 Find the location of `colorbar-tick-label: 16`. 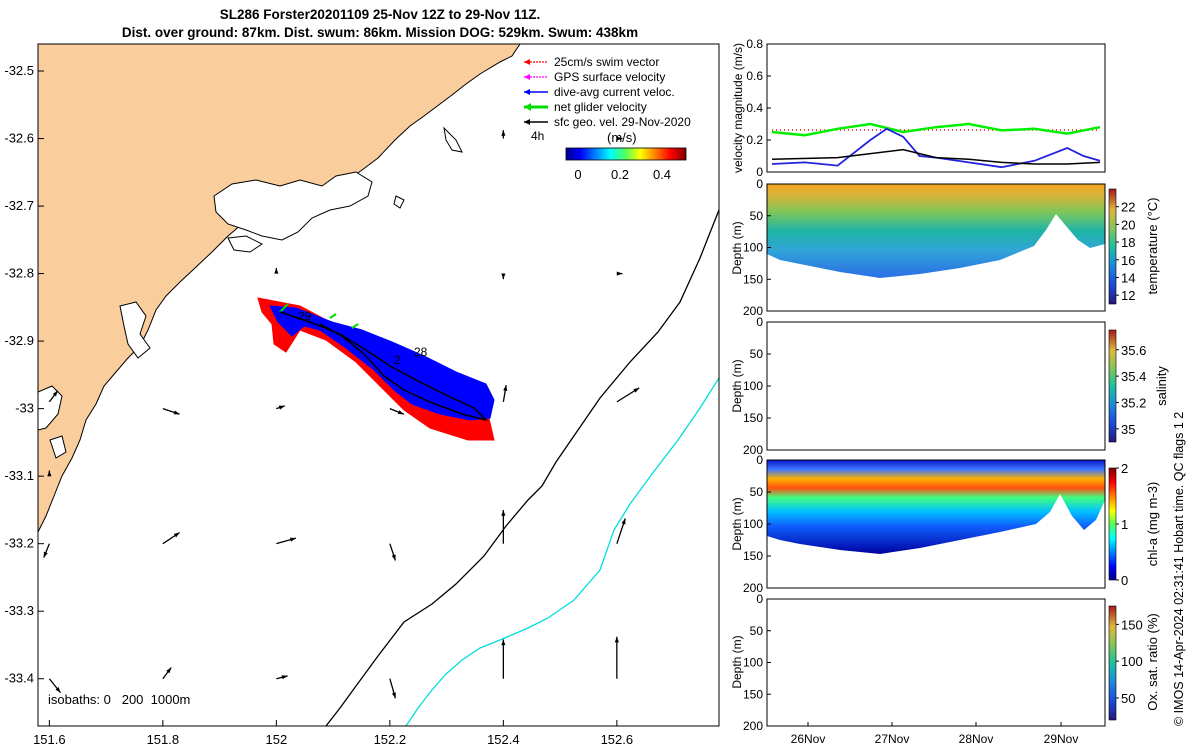

colorbar-tick-label: 16 is located at coordinates (1128, 260).